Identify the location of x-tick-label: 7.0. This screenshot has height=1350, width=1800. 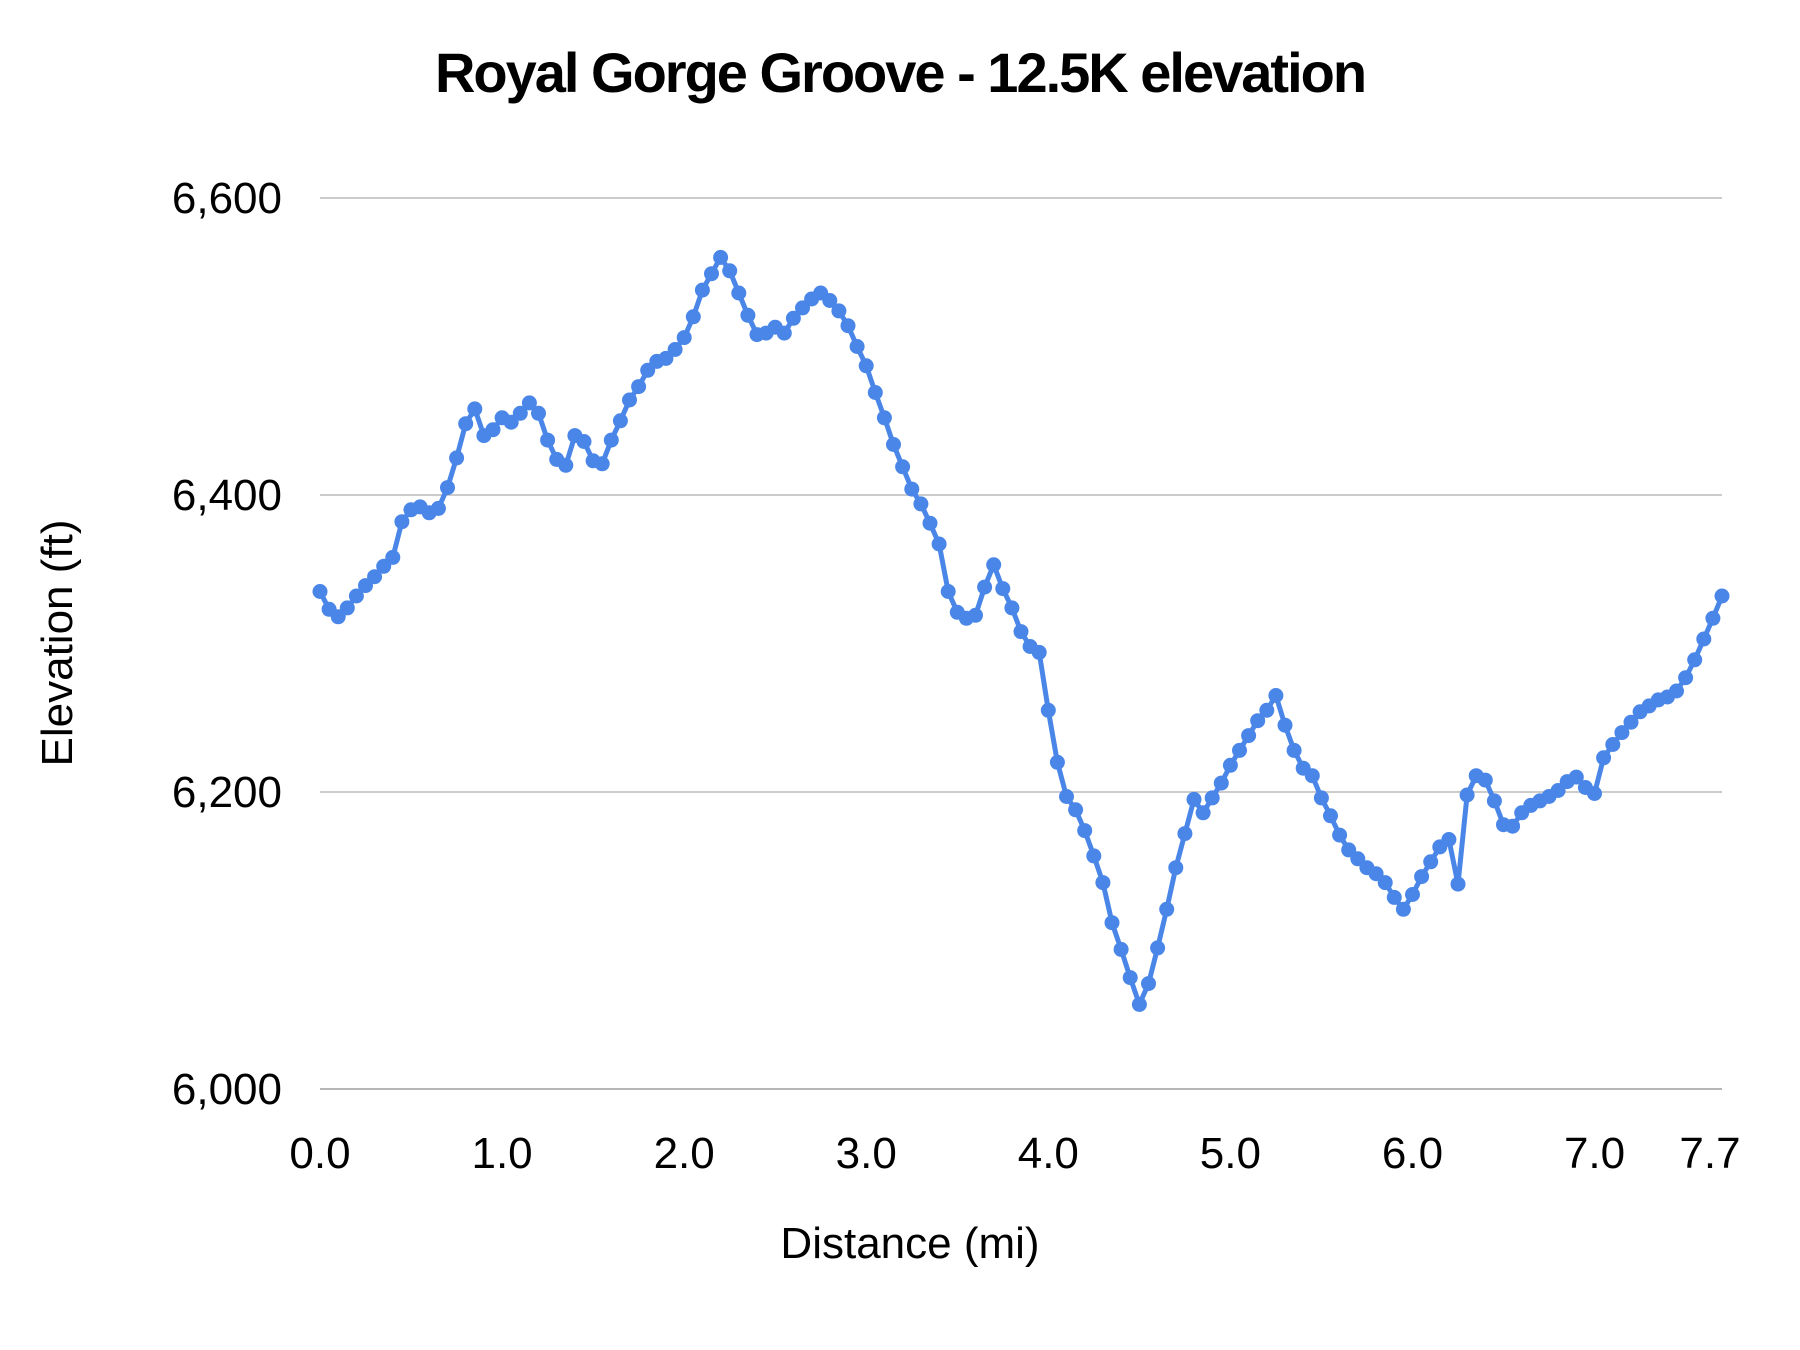
(1594, 1153).